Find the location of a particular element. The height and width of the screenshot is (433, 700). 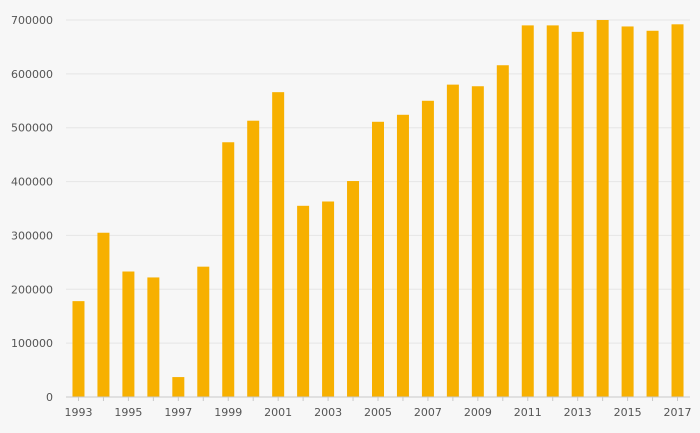

bar-1994 is located at coordinates (103, 314).